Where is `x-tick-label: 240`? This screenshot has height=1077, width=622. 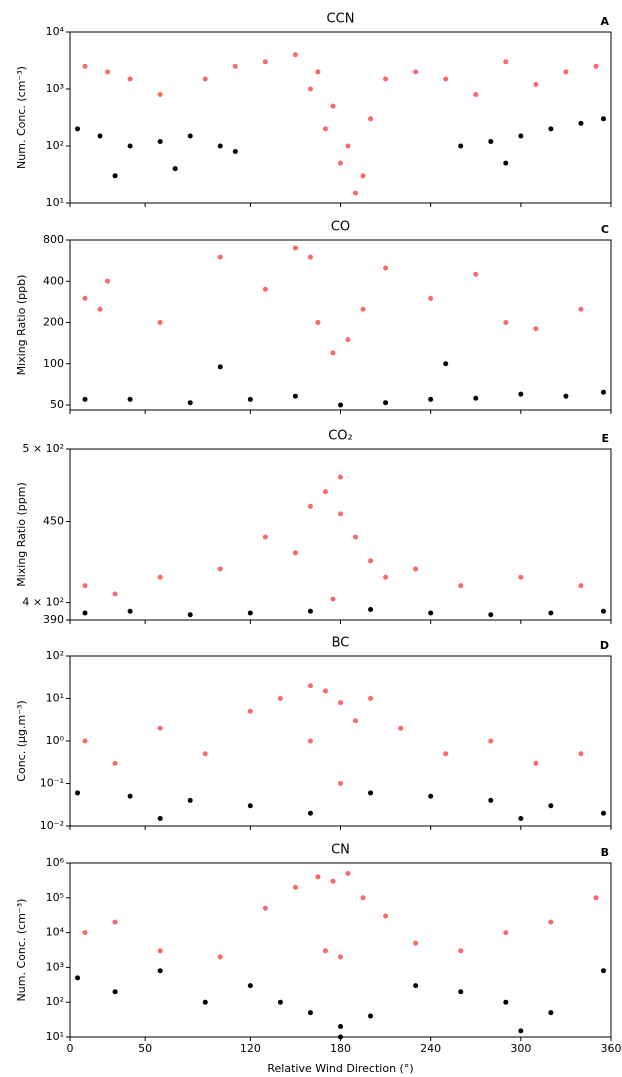
x-tick-label: 240 is located at coordinates (430, 1048).